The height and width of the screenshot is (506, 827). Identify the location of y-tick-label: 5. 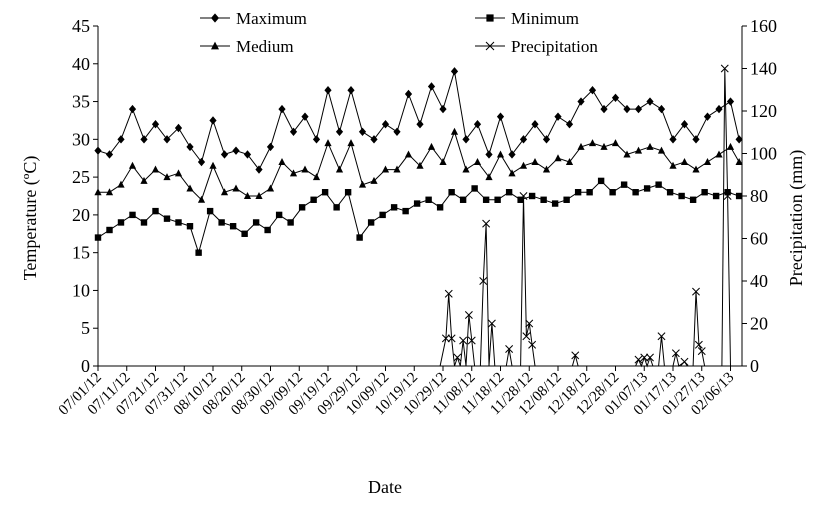
(85, 328).